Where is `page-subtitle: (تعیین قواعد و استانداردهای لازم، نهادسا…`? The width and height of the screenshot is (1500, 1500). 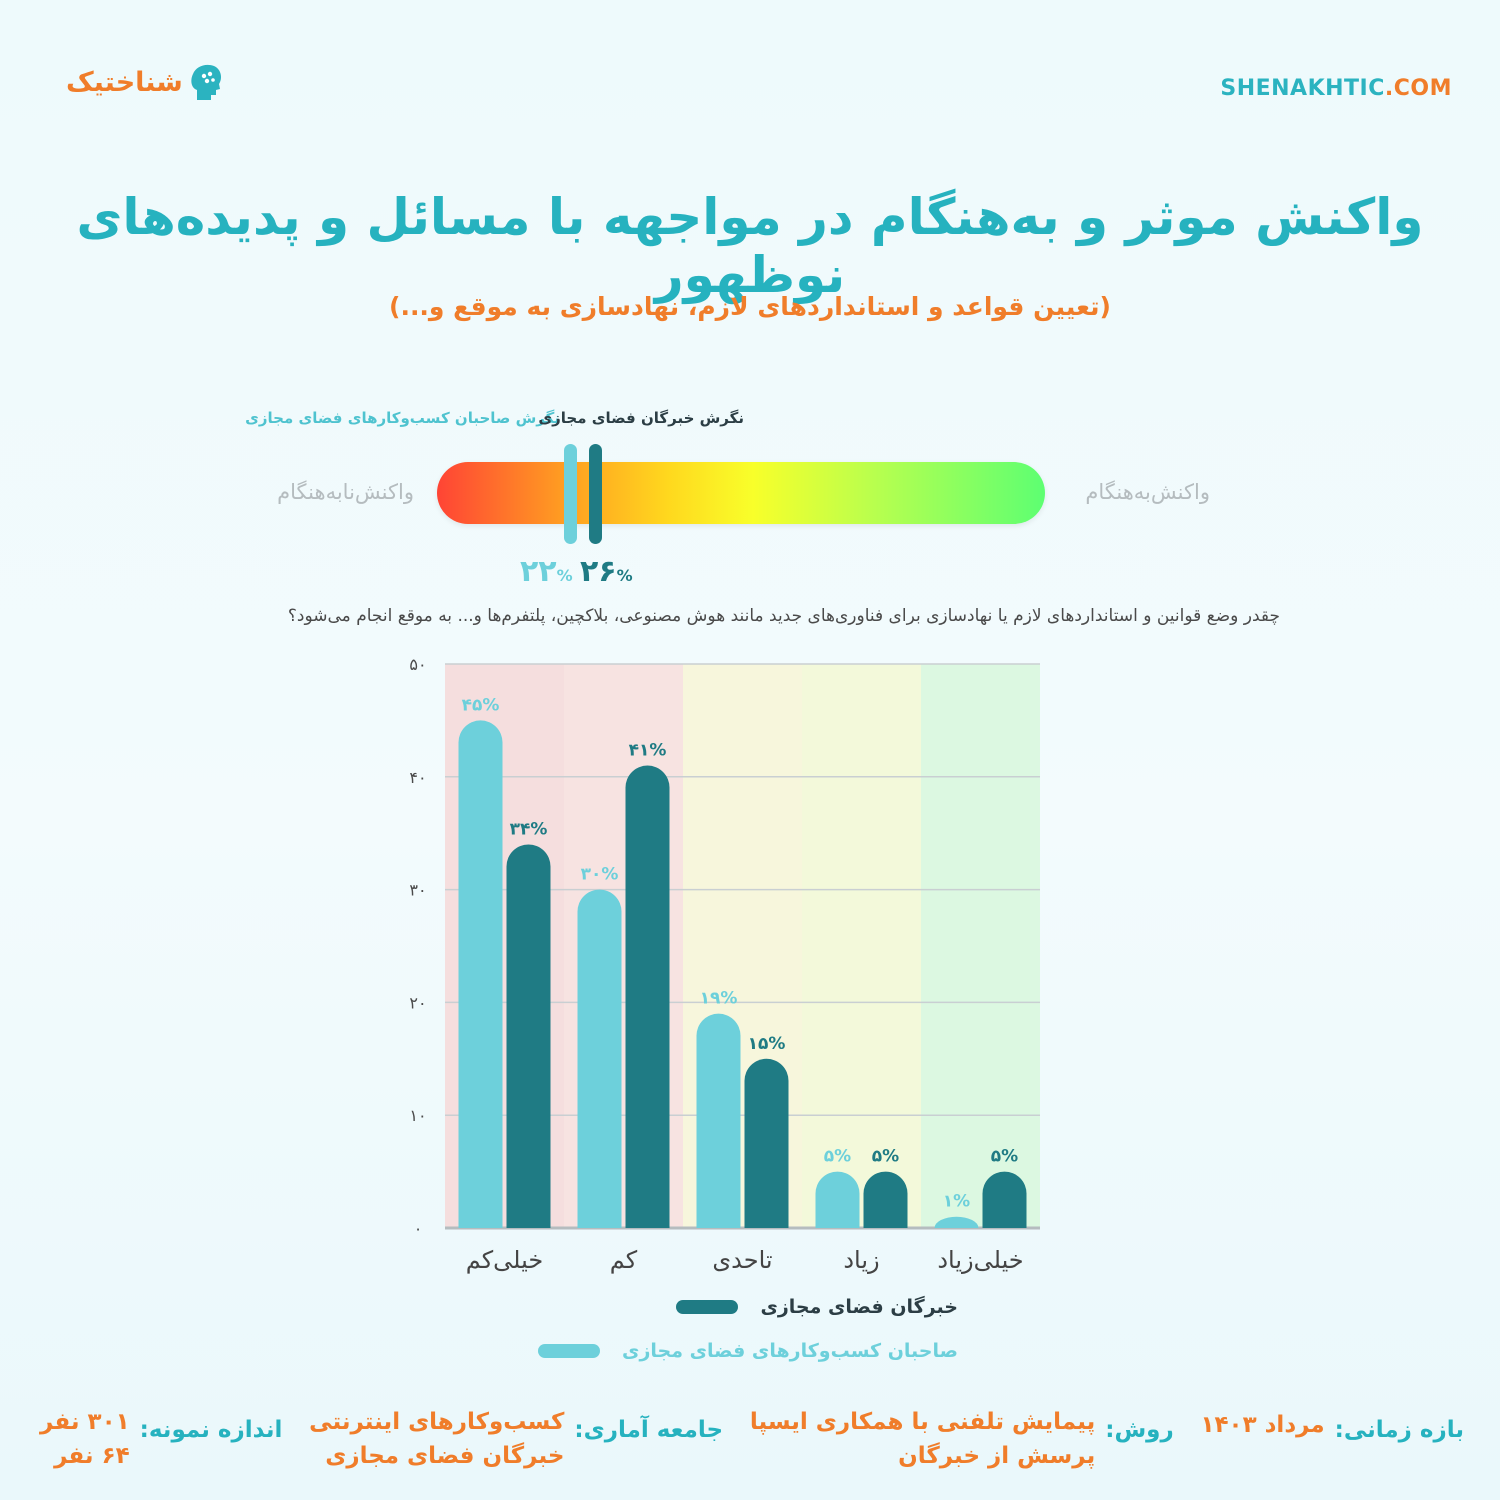 page-subtitle: (تعیین قواعد و استانداردهای لازم، نهادسا… is located at coordinates (750, 306).